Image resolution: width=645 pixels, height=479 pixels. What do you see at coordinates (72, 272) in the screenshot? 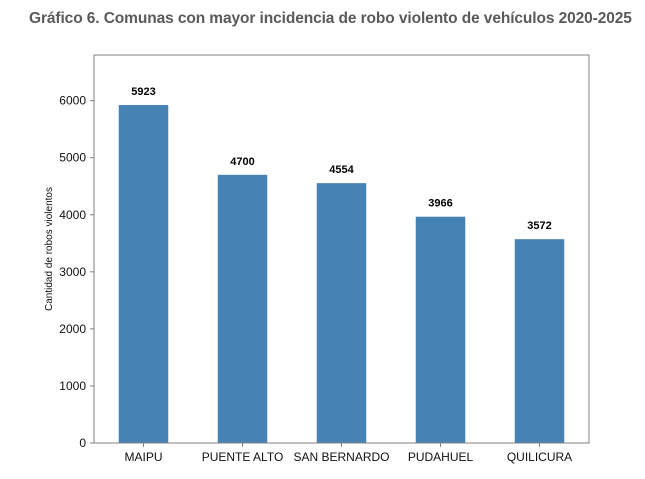
I see `y-tick-label: 3000` at bounding box center [72, 272].